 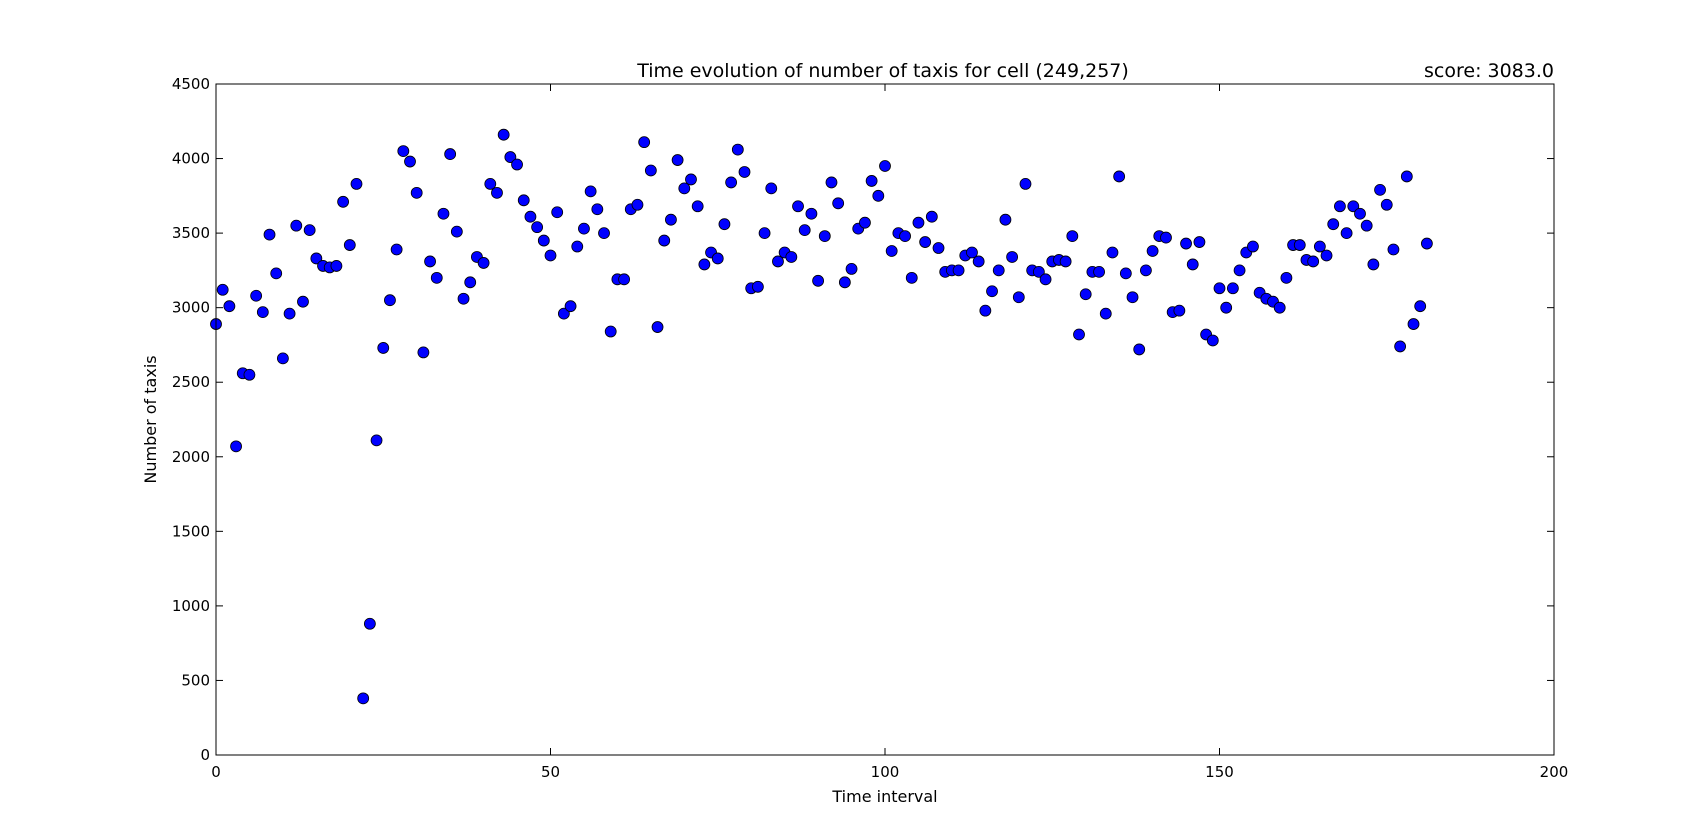 What do you see at coordinates (1489, 71) in the screenshot?
I see `score-label: score: 3083.0` at bounding box center [1489, 71].